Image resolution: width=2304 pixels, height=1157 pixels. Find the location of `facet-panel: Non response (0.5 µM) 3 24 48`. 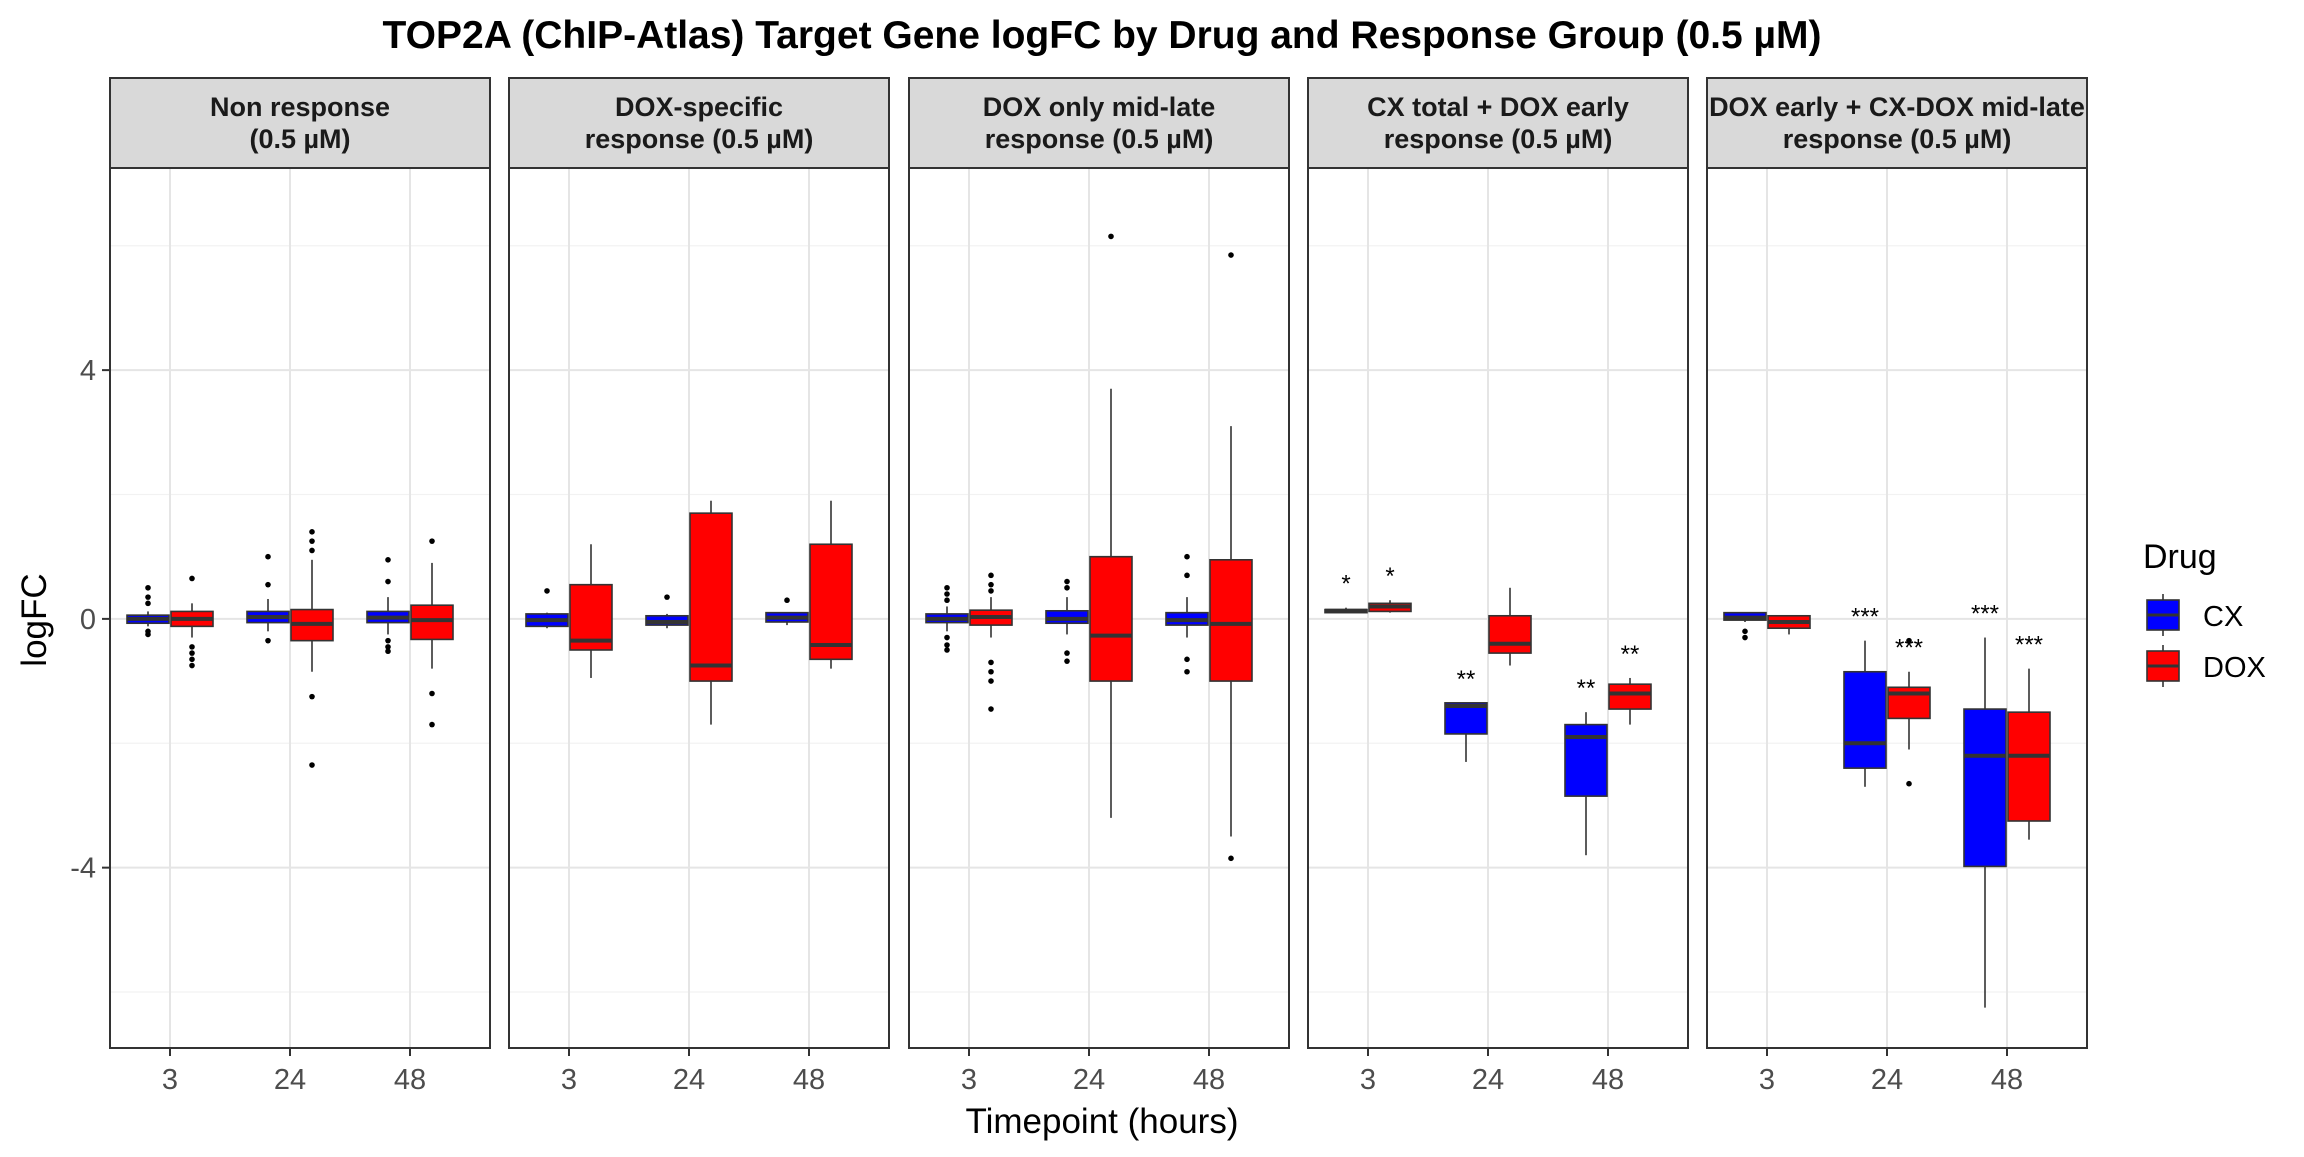

facet-panel: Non response (0.5 µM) 3 24 48 is located at coordinates (300, 586).